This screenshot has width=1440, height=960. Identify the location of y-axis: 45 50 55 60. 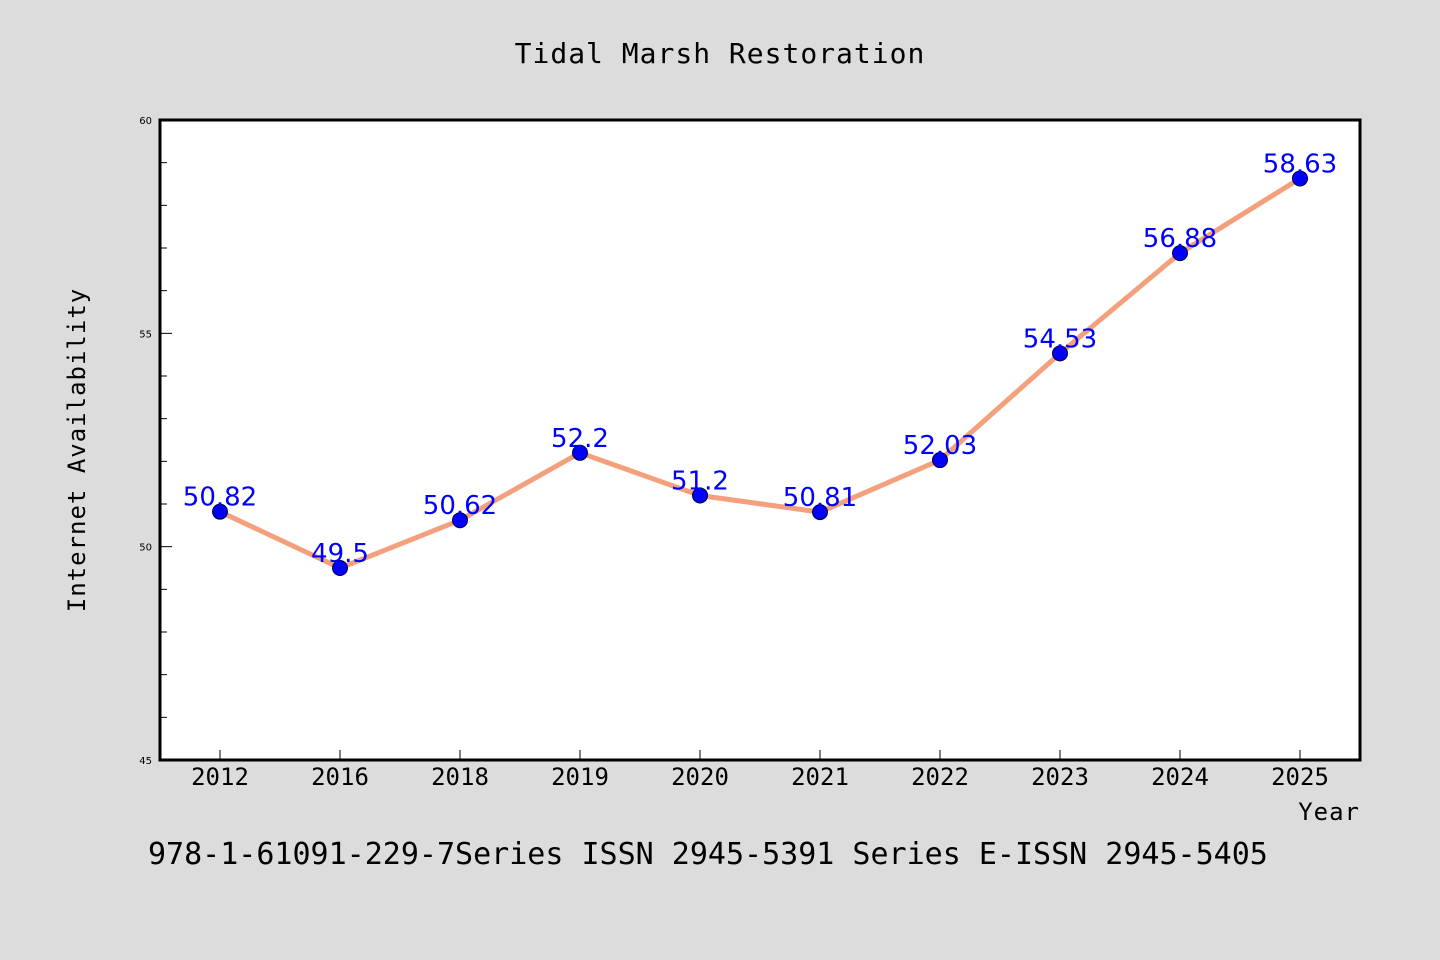
(155, 441).